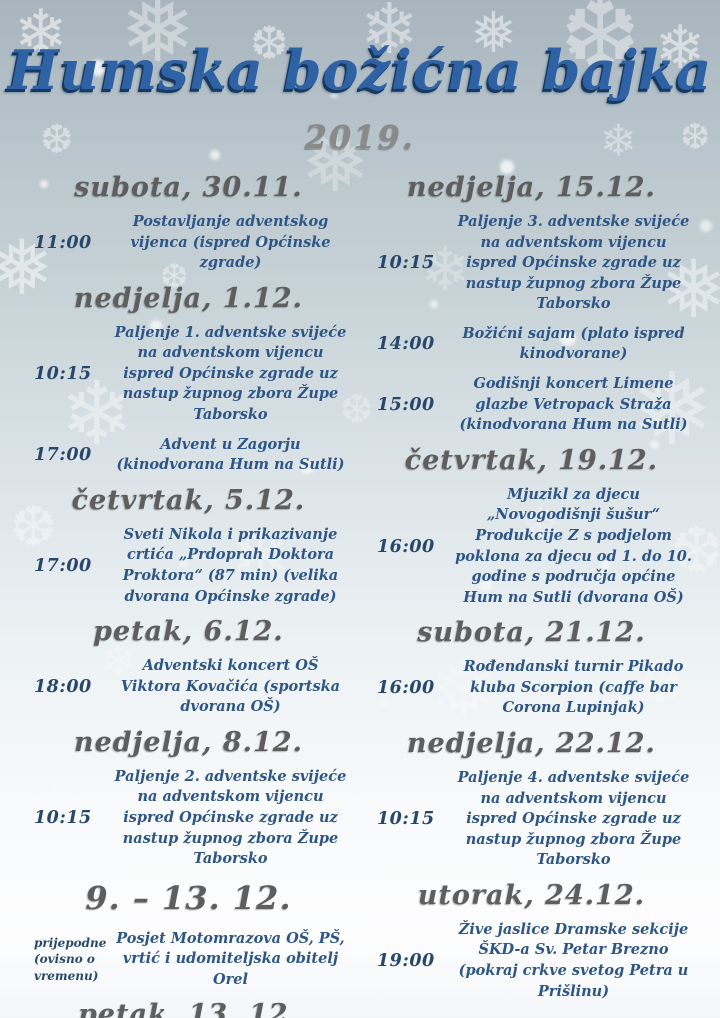  What do you see at coordinates (406, 961) in the screenshot?
I see `event-time: 19:00` at bounding box center [406, 961].